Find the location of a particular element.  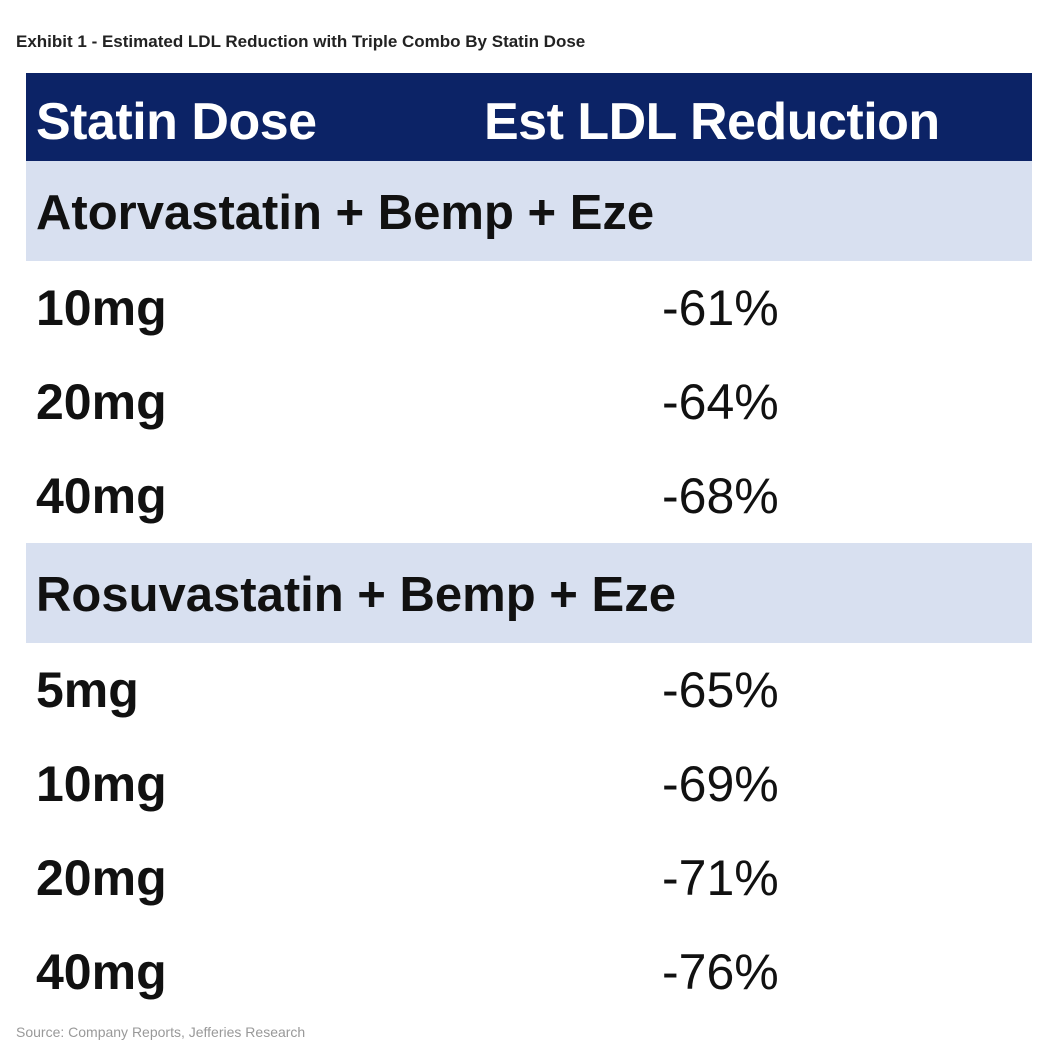

section-title: Rosuvastatin + Bemp + Eze is located at coordinates (356, 595).